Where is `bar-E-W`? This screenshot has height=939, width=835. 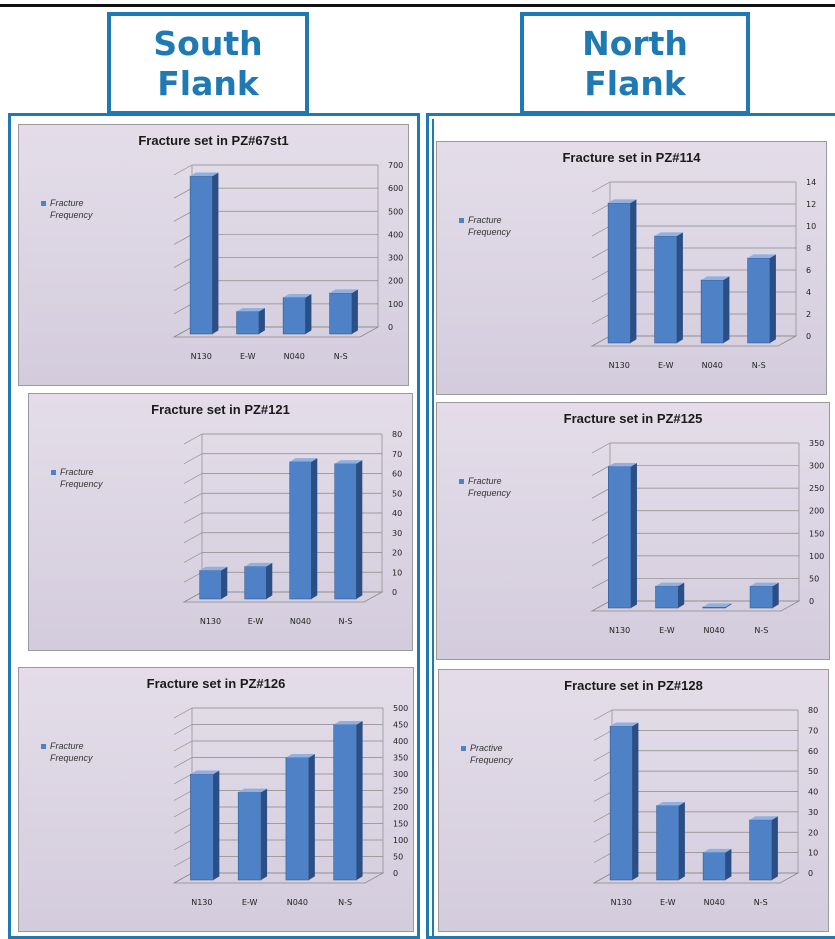
bar-E-W is located at coordinates (670, 595).